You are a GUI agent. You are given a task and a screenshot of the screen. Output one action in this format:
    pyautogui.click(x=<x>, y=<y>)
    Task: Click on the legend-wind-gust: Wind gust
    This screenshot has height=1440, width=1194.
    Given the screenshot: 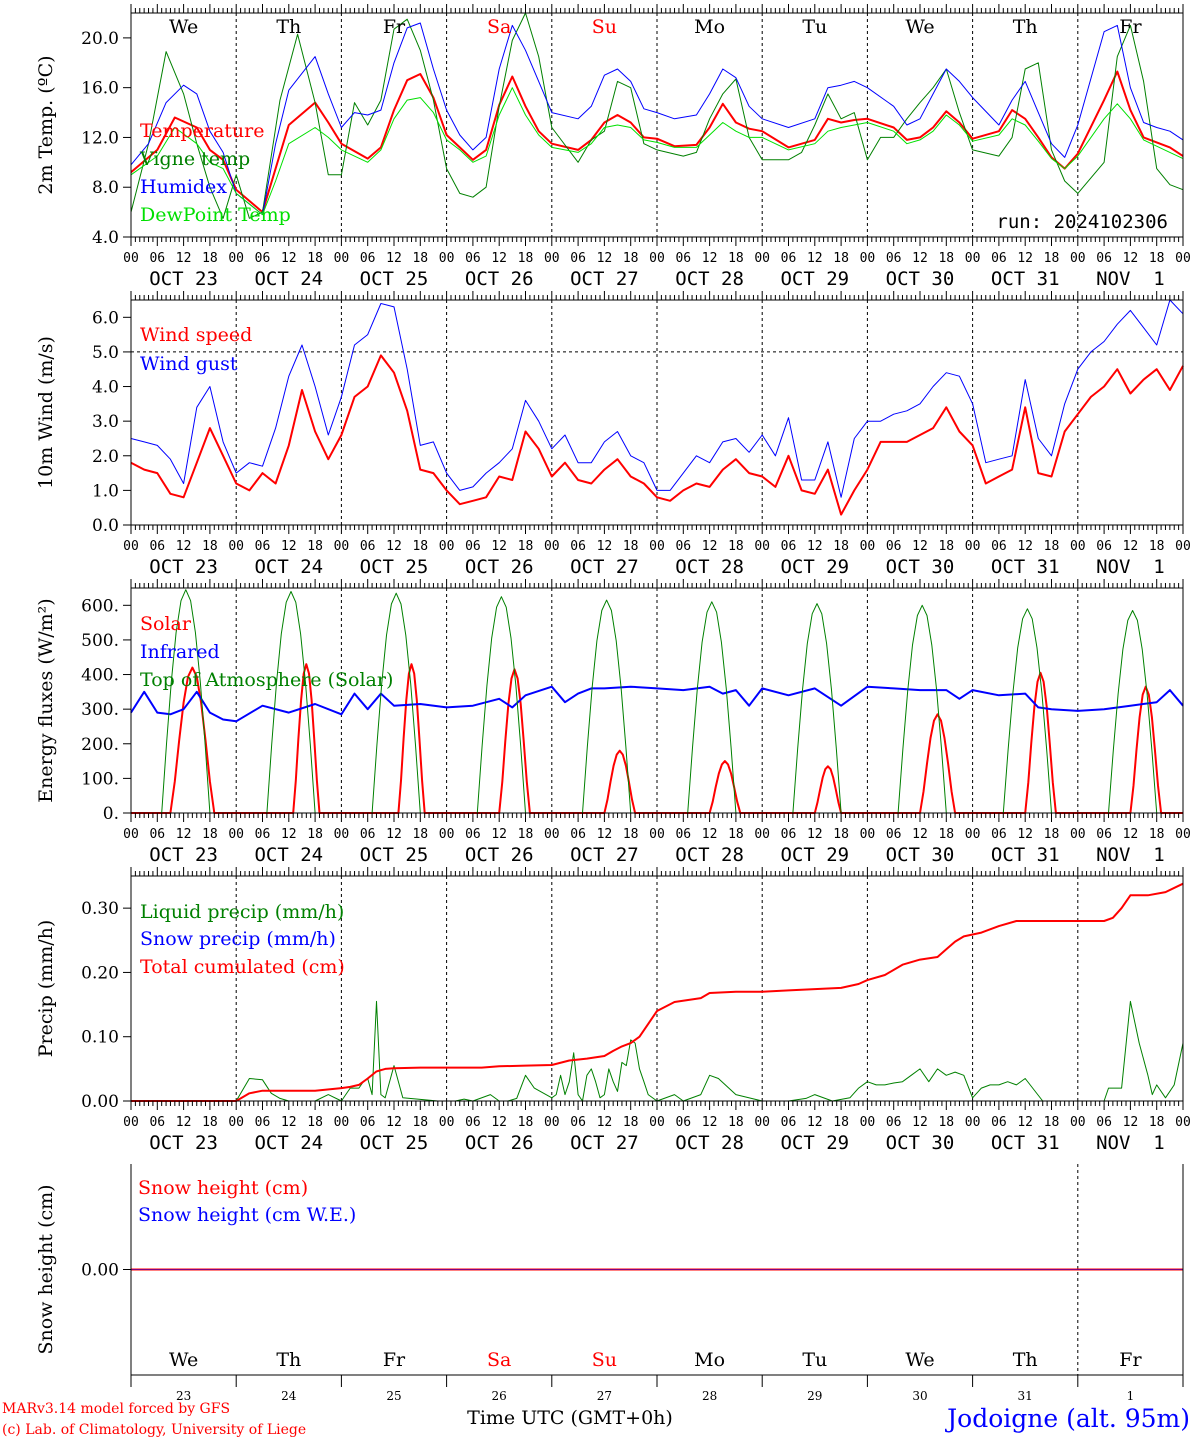 What is the action you would take?
    pyautogui.click(x=189, y=364)
    